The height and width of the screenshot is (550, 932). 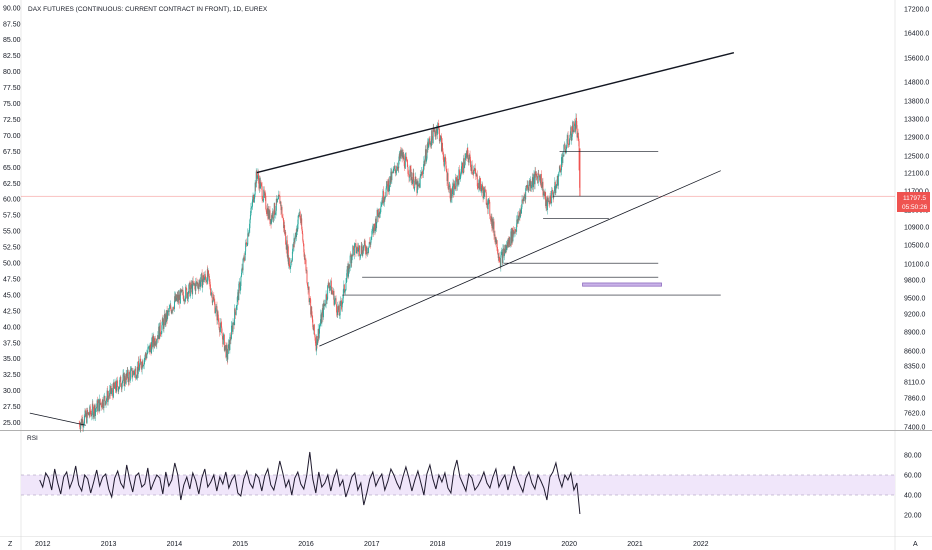 What do you see at coordinates (12, 423) in the screenshot?
I see `left-axis-tick: 25.00` at bounding box center [12, 423].